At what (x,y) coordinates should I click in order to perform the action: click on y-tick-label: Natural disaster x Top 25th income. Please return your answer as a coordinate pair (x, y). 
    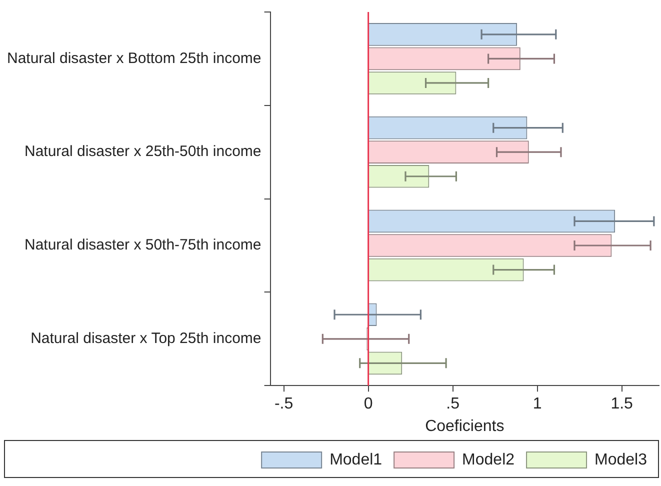
    Looking at the image, I should click on (146, 339).